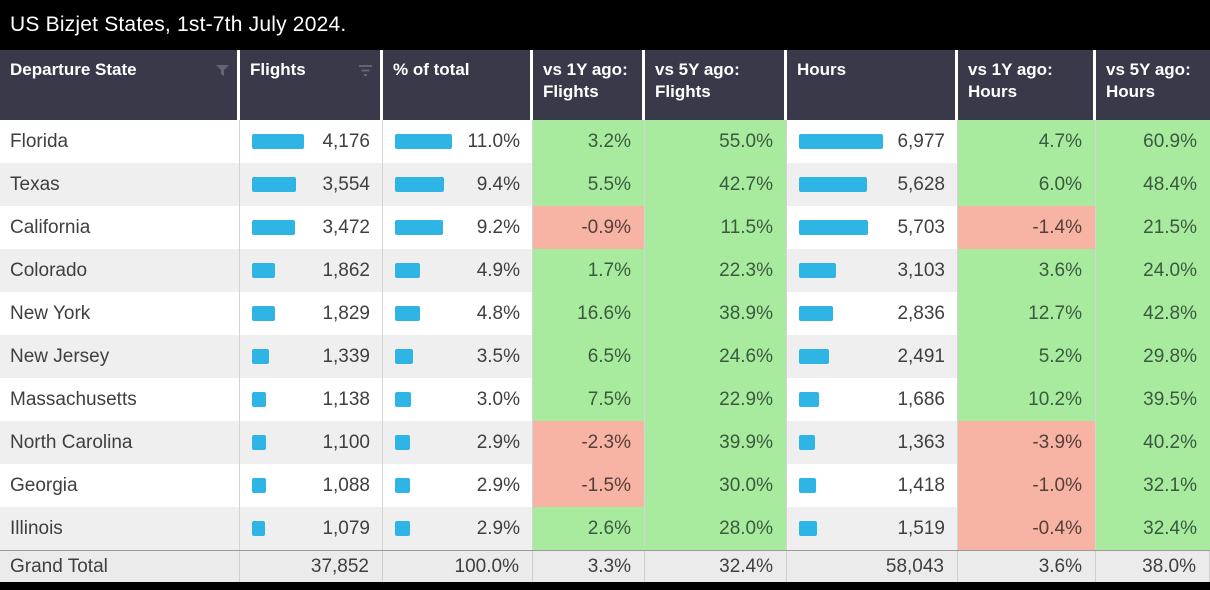 This screenshot has width=1210, height=590. What do you see at coordinates (44, 485) in the screenshot?
I see `state-name: Georgia` at bounding box center [44, 485].